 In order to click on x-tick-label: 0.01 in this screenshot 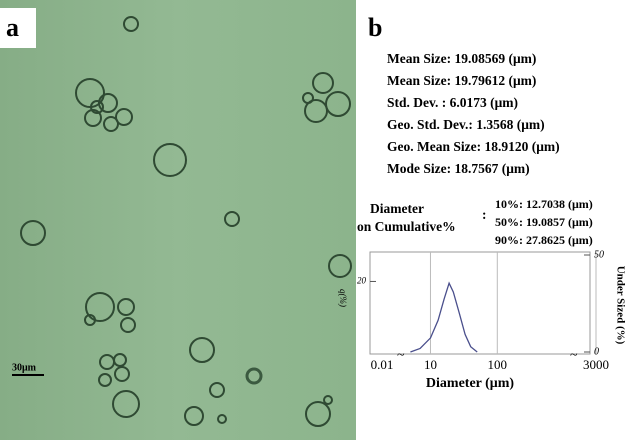, I will do `click(382, 364)`.